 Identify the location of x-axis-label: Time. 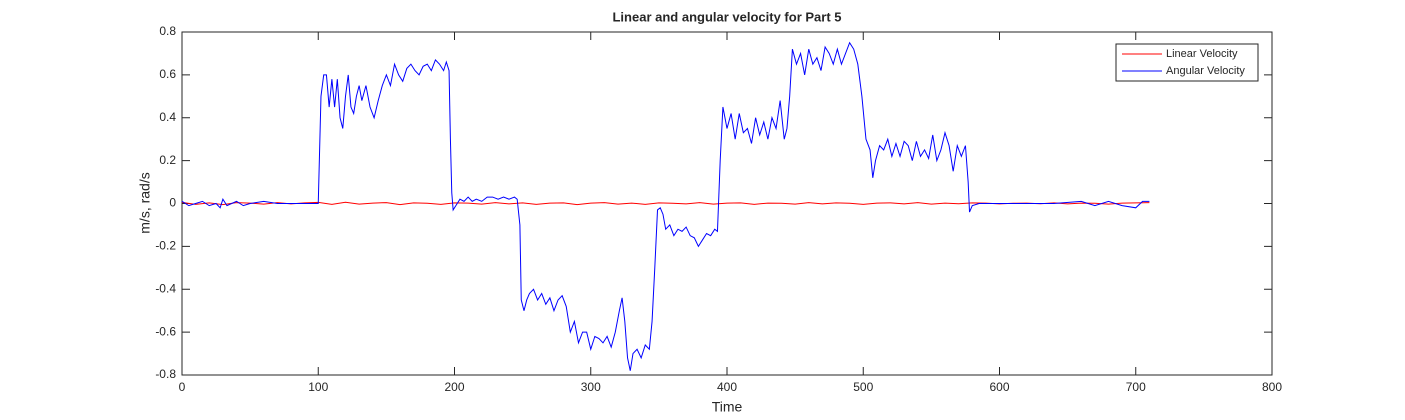
(727, 407).